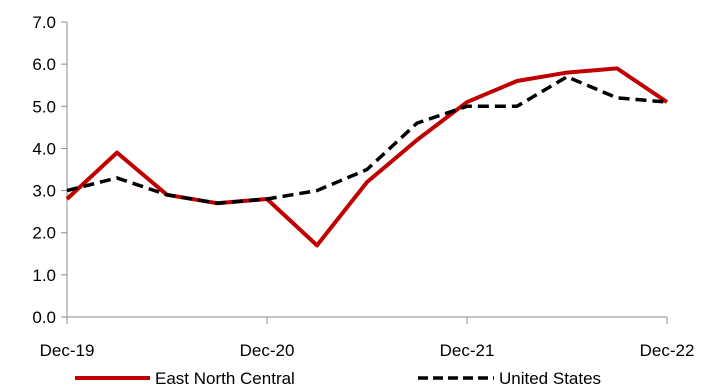  I want to click on y-tick-label: 5.0, so click(44, 106).